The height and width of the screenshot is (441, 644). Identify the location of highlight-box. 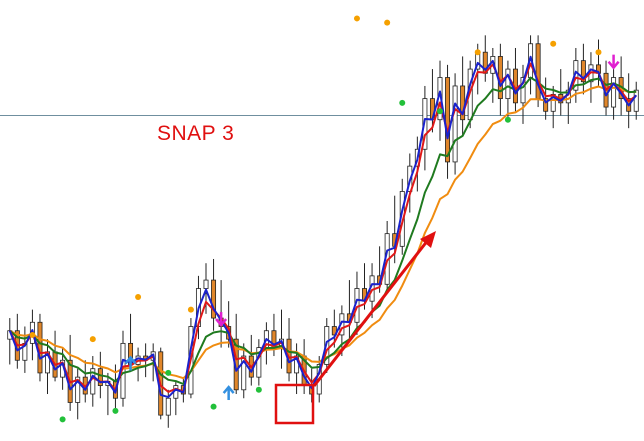
(294, 404).